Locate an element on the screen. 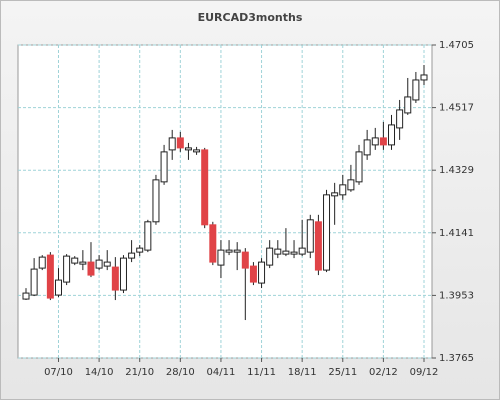 This screenshot has height=404, width=500. x-tick-label: 02/12 is located at coordinates (383, 372).